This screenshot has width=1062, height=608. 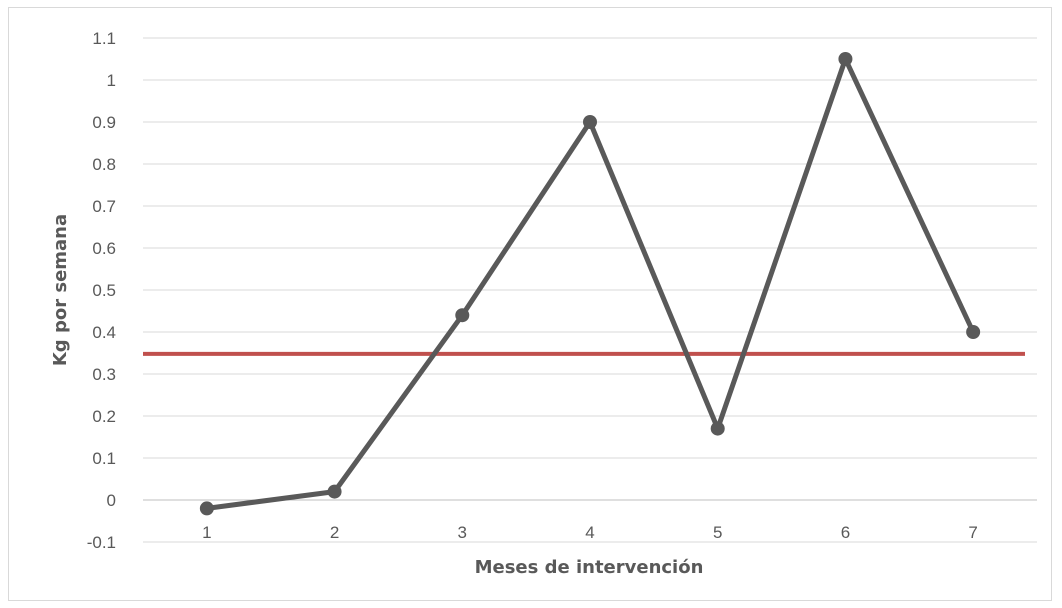 What do you see at coordinates (104, 458) in the screenshot?
I see `y-tick-label: 0.1` at bounding box center [104, 458].